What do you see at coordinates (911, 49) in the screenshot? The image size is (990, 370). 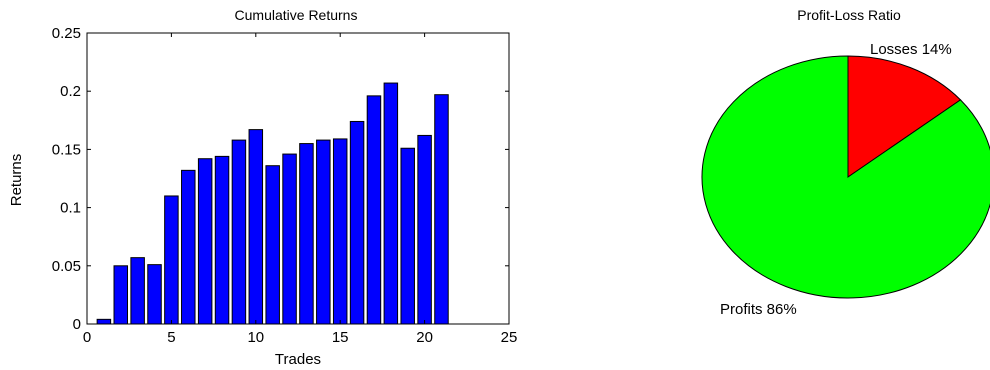 I see `pie-label-losses: Losses 14%` at bounding box center [911, 49].